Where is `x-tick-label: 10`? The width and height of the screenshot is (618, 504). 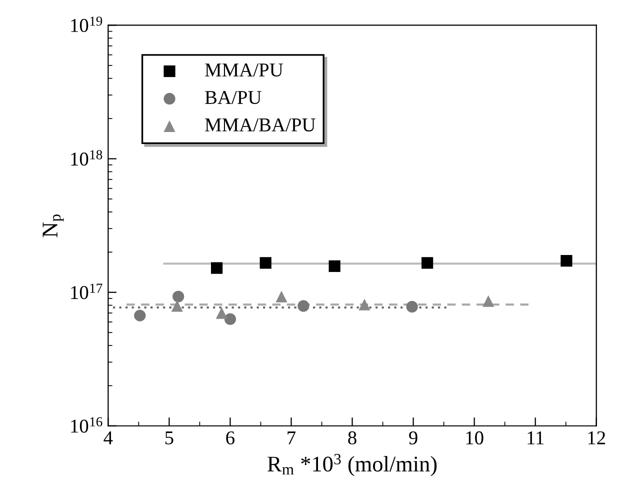
x-tick-label: 10 is located at coordinates (475, 437).